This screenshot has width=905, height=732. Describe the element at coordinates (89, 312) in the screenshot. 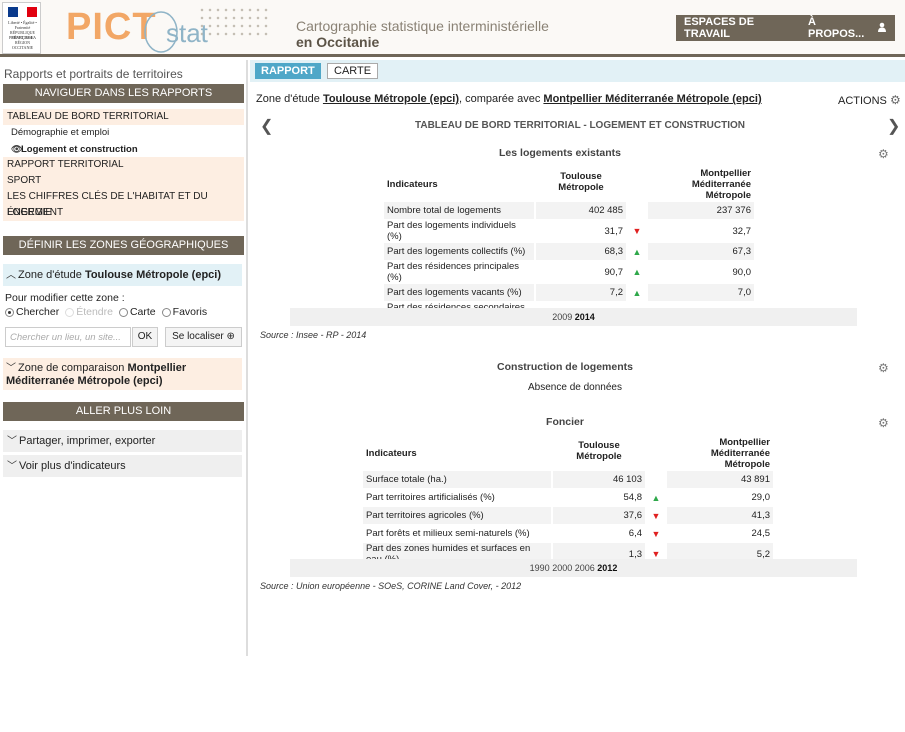

I see `radio-extend: Étendre` at that location.